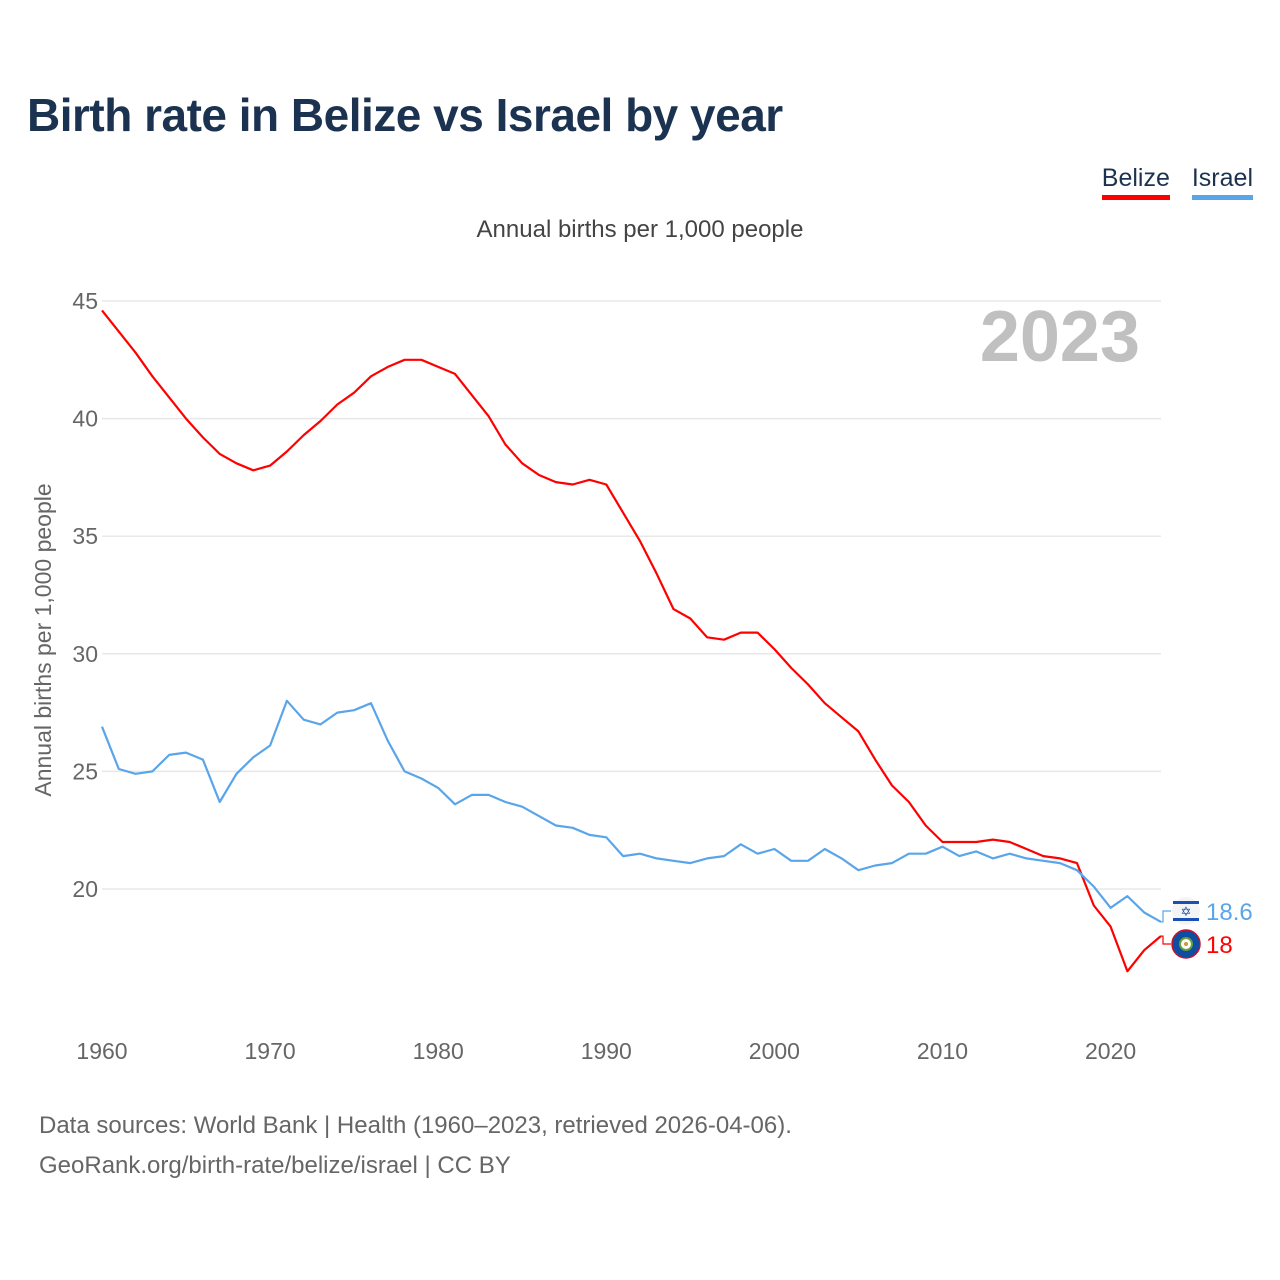 The height and width of the screenshot is (1280, 1280). I want to click on x-tick-label: 1970, so click(270, 1051).